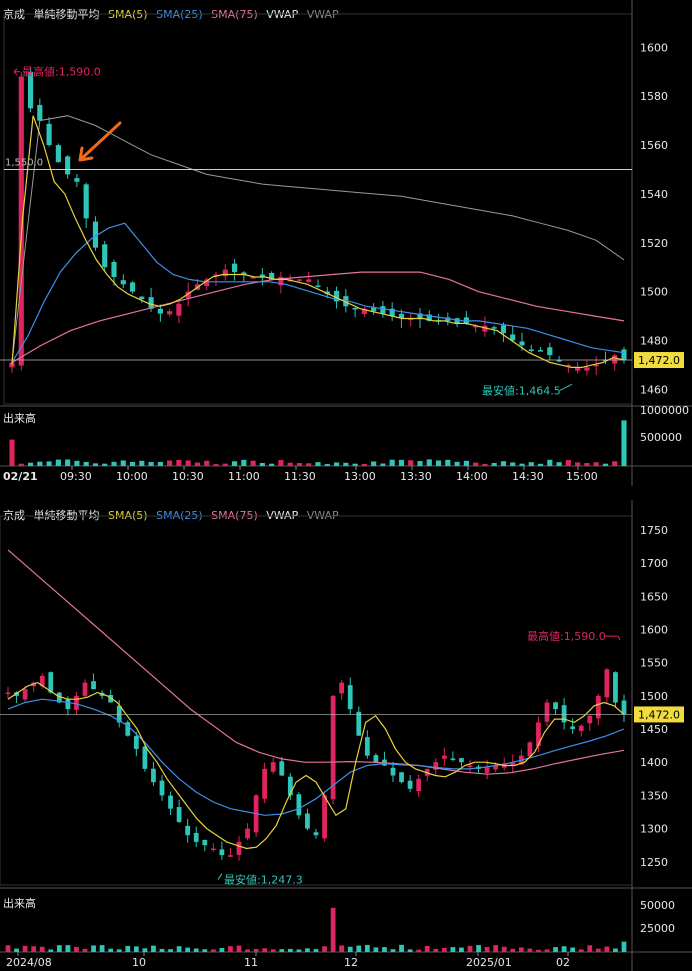 This screenshot has width=692, height=971. What do you see at coordinates (76, 476) in the screenshot?
I see `x-tick-label: 09:30` at bounding box center [76, 476].